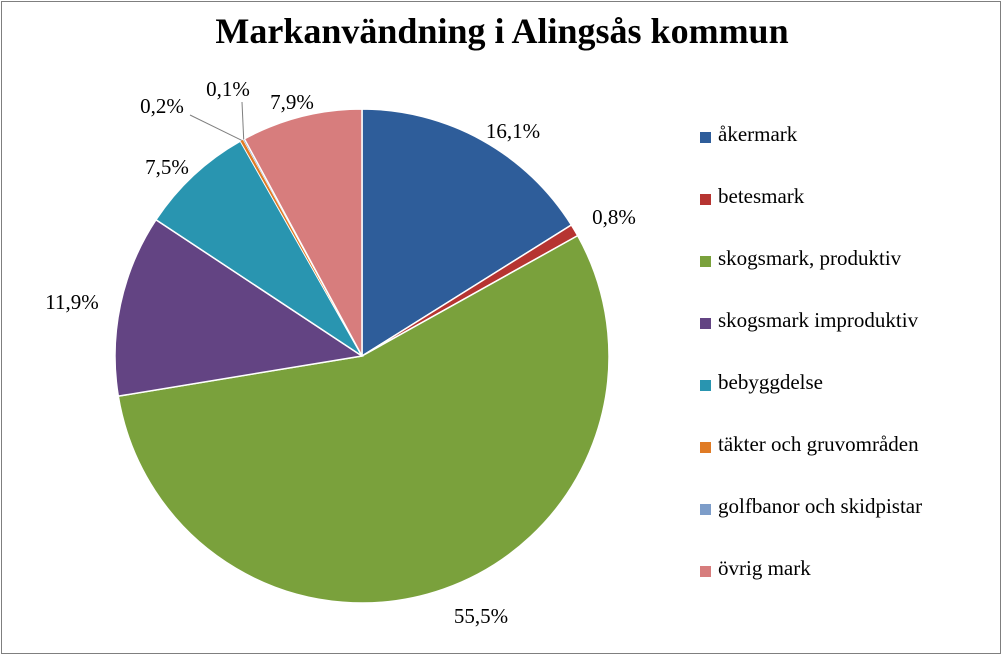 The height and width of the screenshot is (657, 1004). I want to click on legend-label: övrig mark, so click(764, 568).